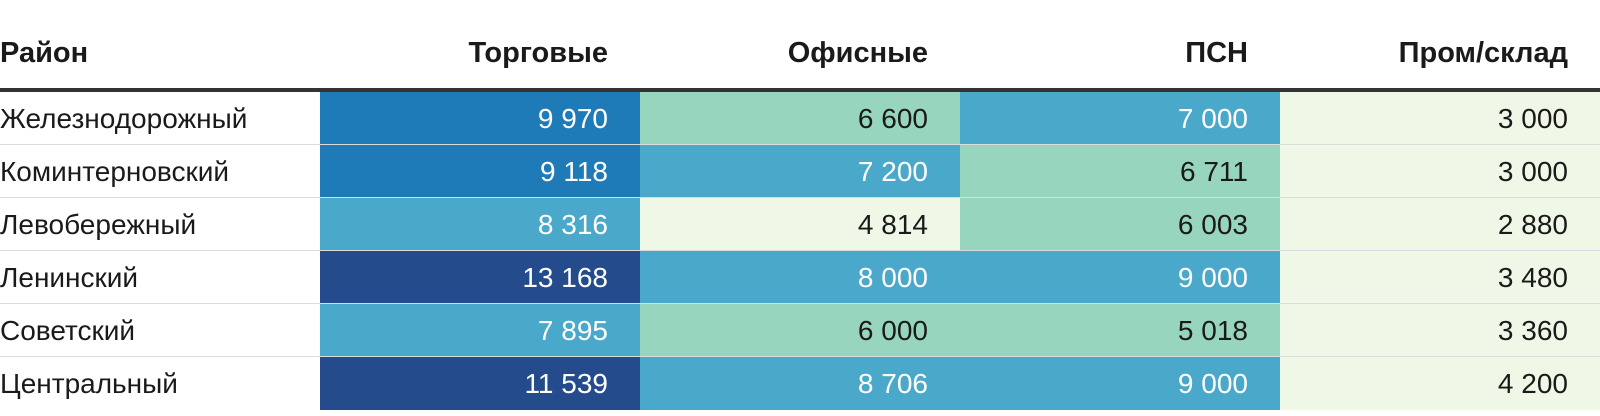 The image size is (1600, 416). Describe the element at coordinates (1120, 224) in the screenshot. I see `value-cell: 6 003` at that location.